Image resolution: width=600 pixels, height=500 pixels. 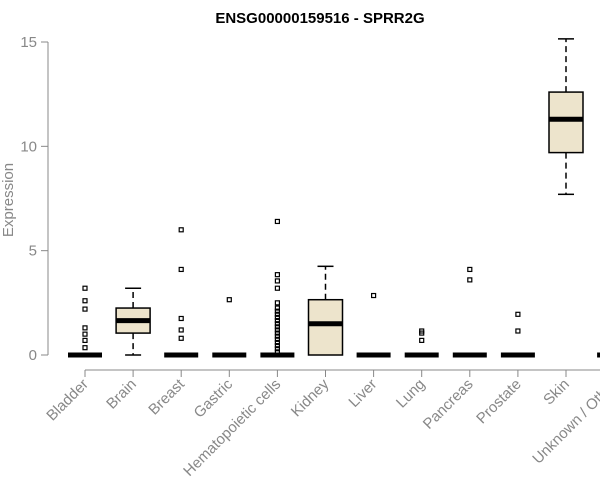 What do you see at coordinates (310, 397) in the screenshot?
I see `x-tick-label: Kidney` at bounding box center [310, 397].